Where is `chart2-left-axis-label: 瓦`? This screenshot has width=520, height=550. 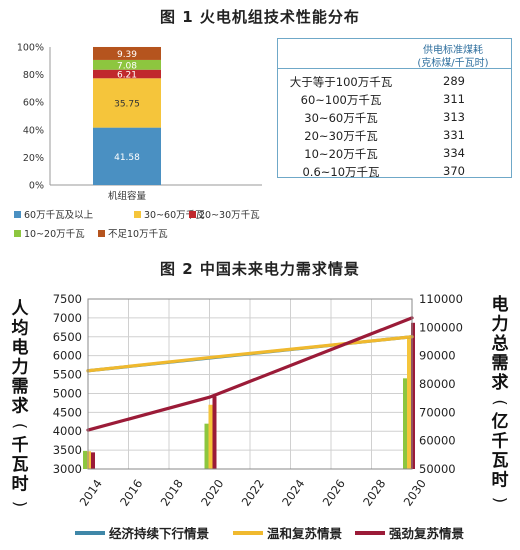 chart2-left-axis-label: 瓦 is located at coordinates (20, 465).